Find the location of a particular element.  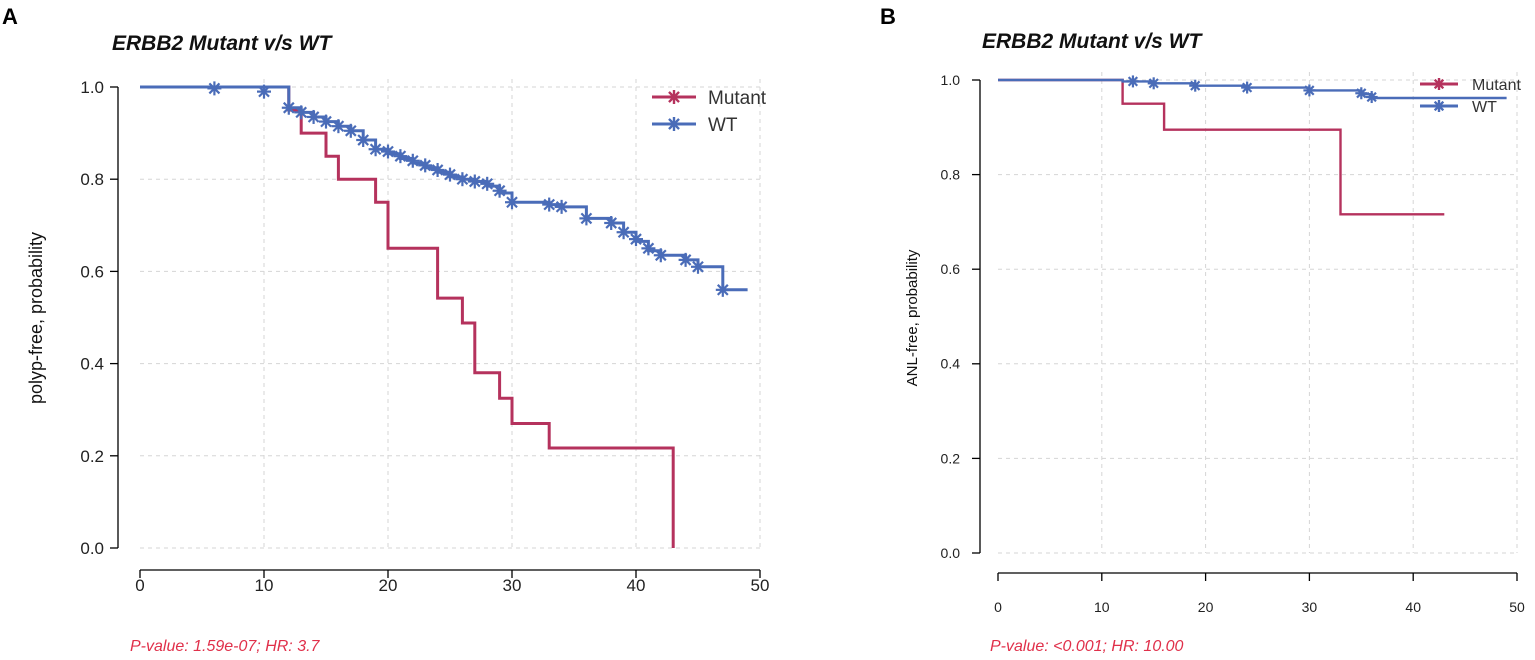

panel-a-y-ticks: 0.0 0.2 0.4 0.6 0.8 1.0 is located at coordinates (99, 318).